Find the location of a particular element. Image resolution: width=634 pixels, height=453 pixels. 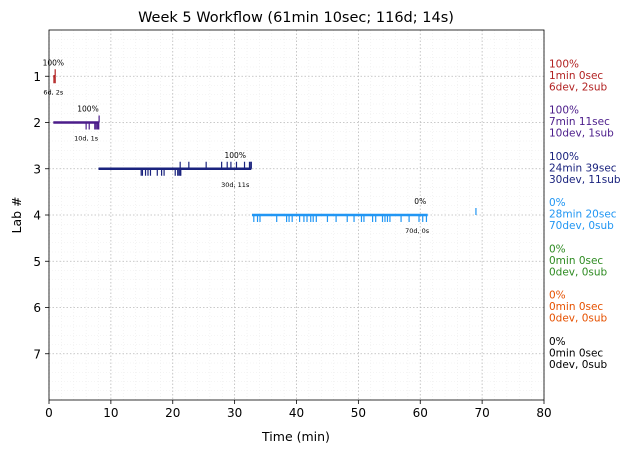

lab-5-summary-line: 0min 0sec is located at coordinates (576, 261).